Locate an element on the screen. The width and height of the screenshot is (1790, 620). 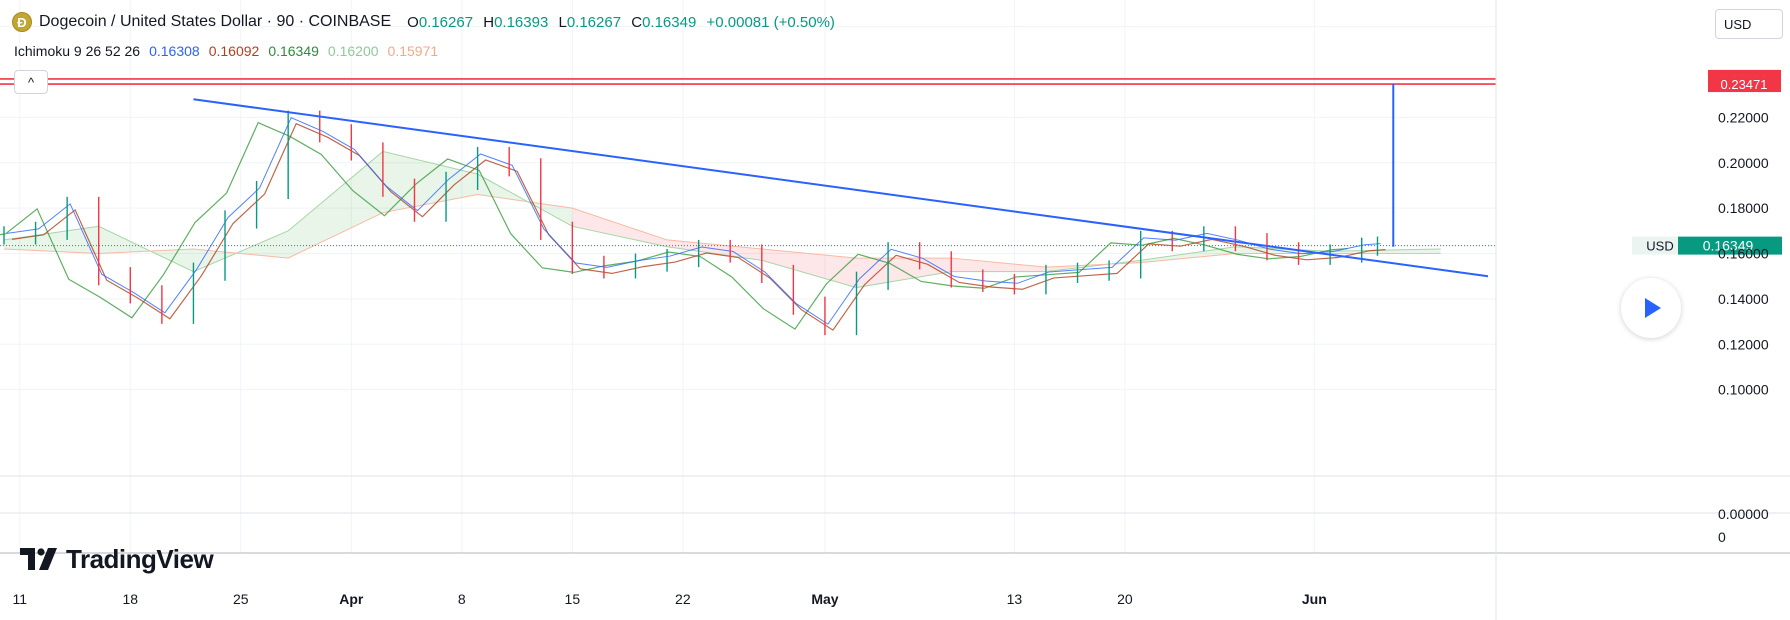
ohlc-close-value: 0.16349 is located at coordinates (669, 22).